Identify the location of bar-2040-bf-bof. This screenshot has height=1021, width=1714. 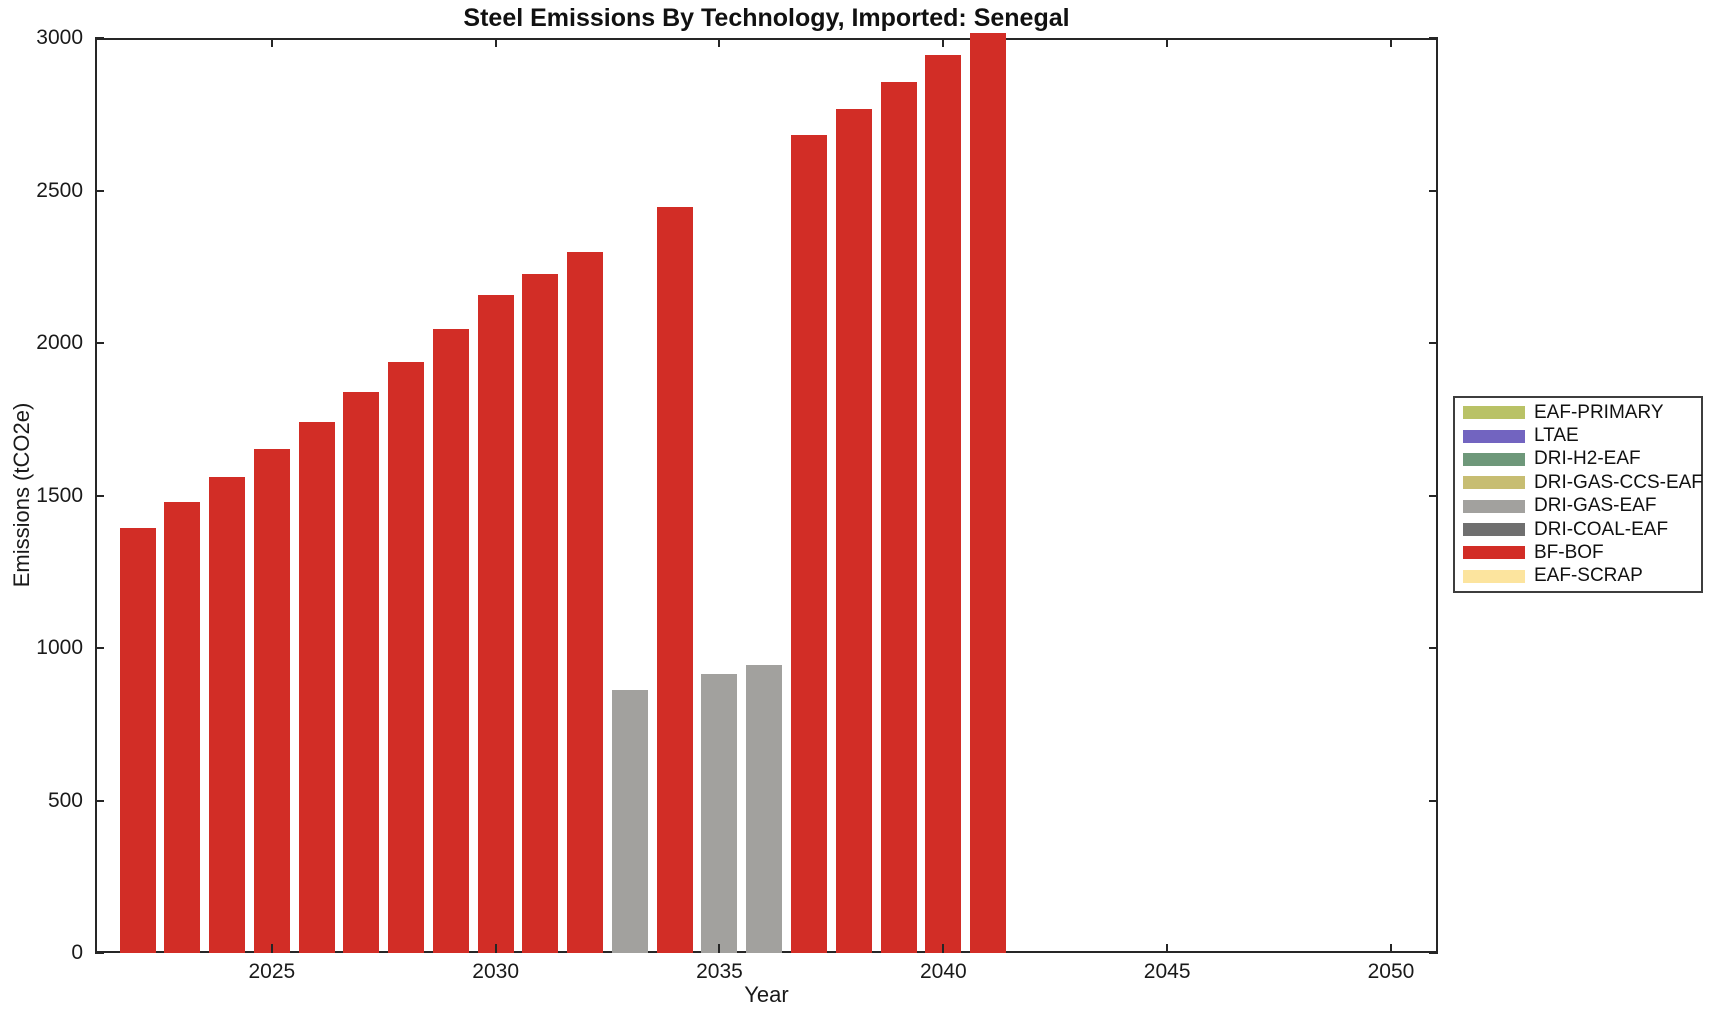
(943, 503).